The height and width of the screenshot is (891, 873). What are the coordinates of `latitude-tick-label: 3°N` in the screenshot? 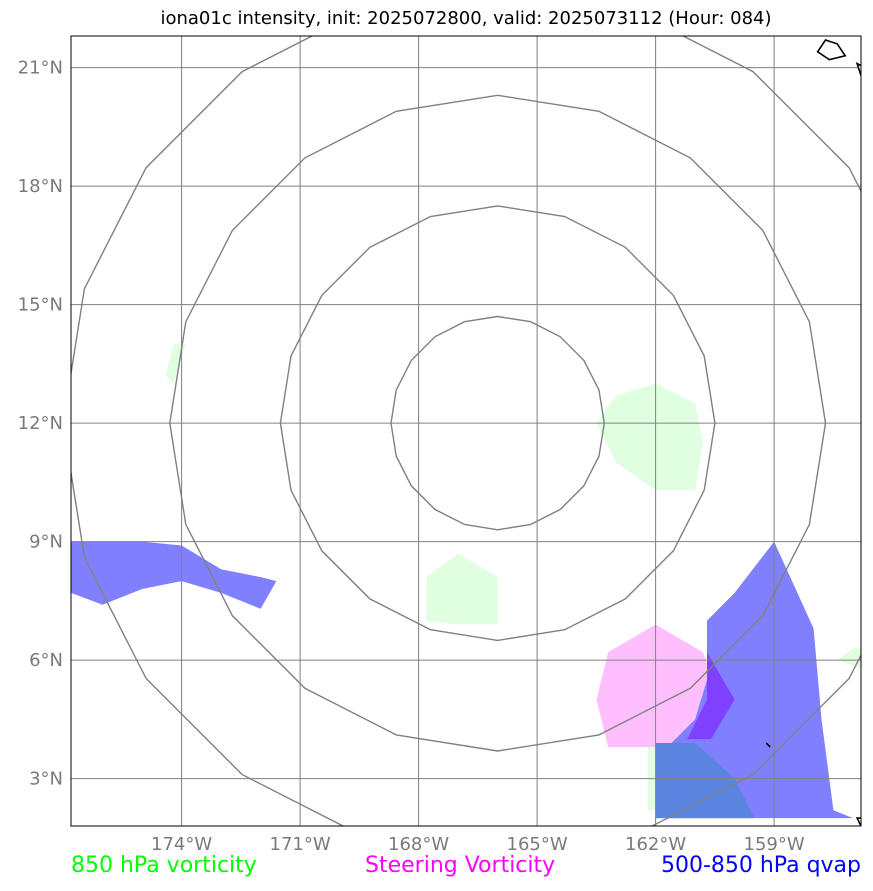 It's located at (46, 779).